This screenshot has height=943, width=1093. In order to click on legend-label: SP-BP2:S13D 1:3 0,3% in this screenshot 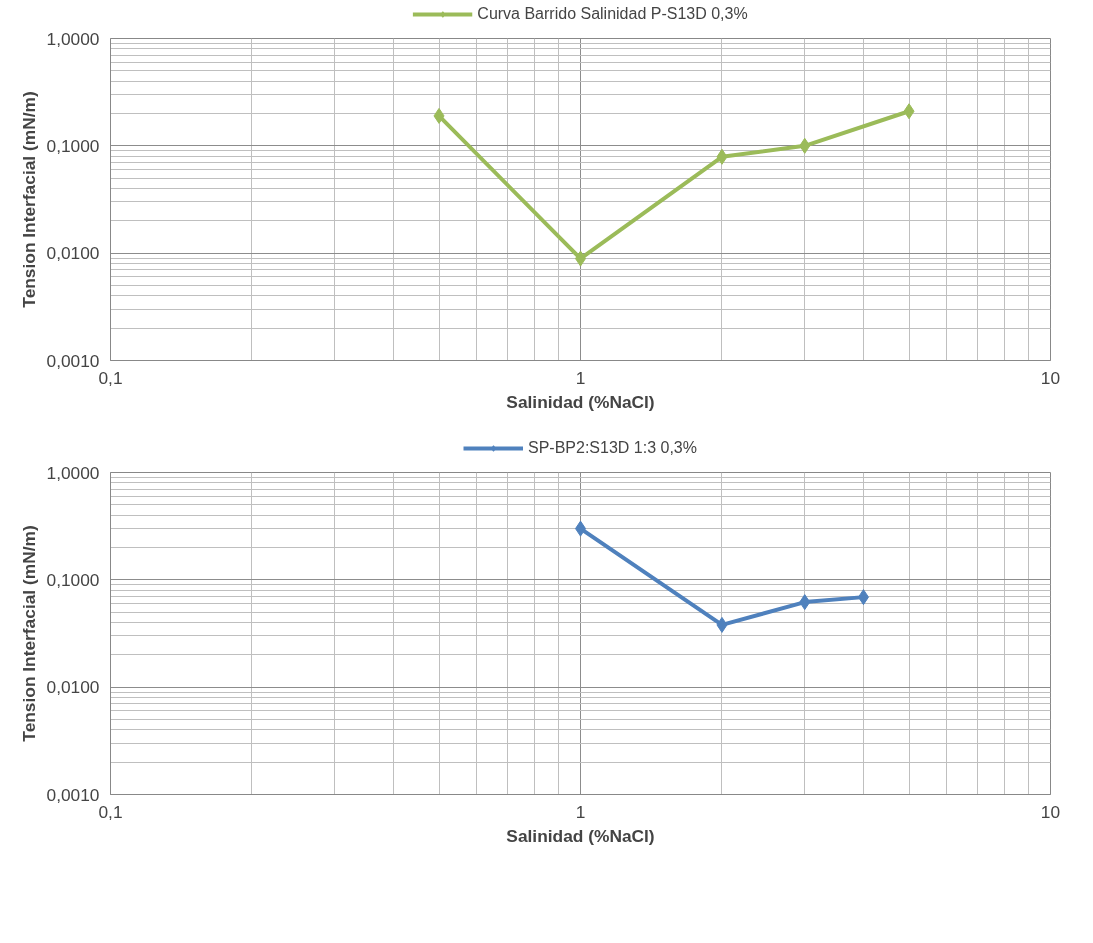, I will do `click(612, 448)`.